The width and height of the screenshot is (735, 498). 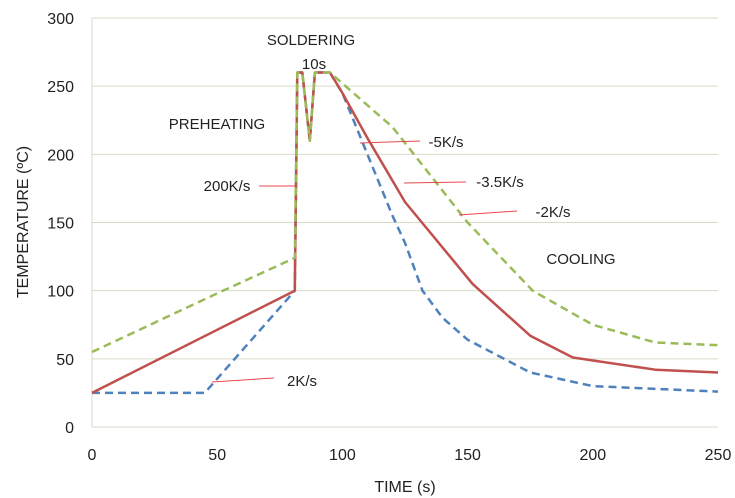 I want to click on annotation-soldering-duration: 10s, so click(x=314, y=64).